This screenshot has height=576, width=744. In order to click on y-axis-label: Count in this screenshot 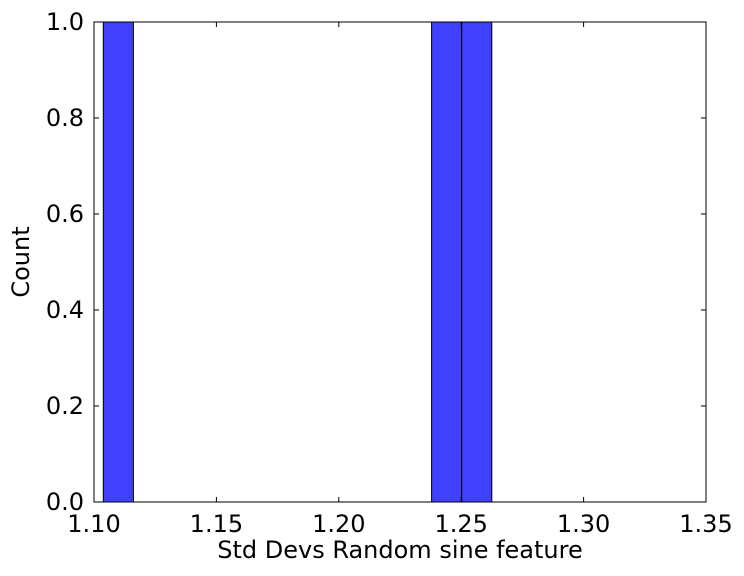, I will do `click(21, 261)`.